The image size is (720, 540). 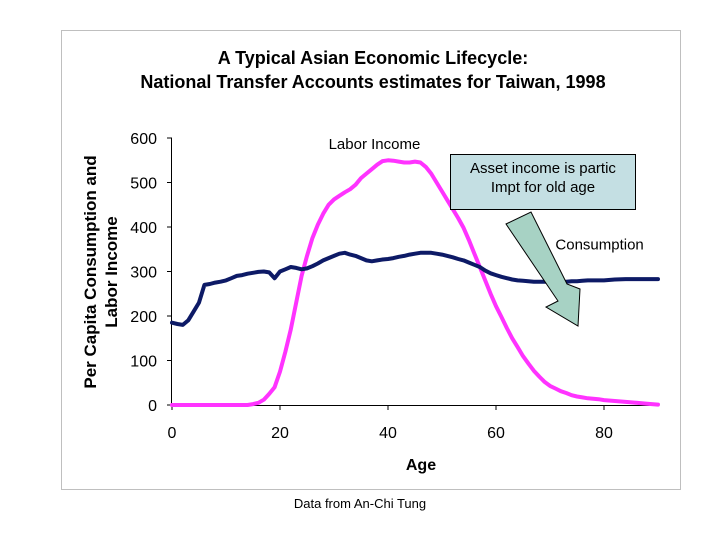 I want to click on series-line-consumption, so click(x=415, y=288).